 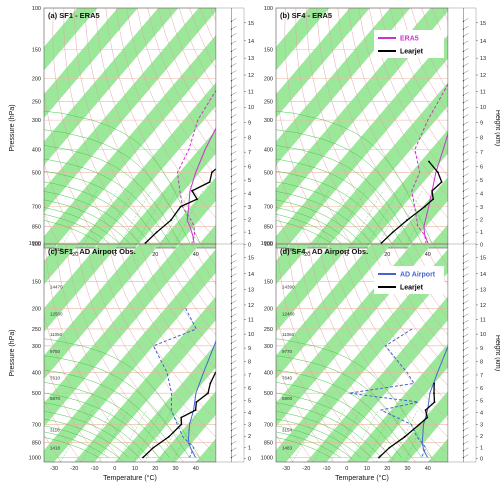 I want to click on pressure-tick-label: 150, so click(x=36, y=283).